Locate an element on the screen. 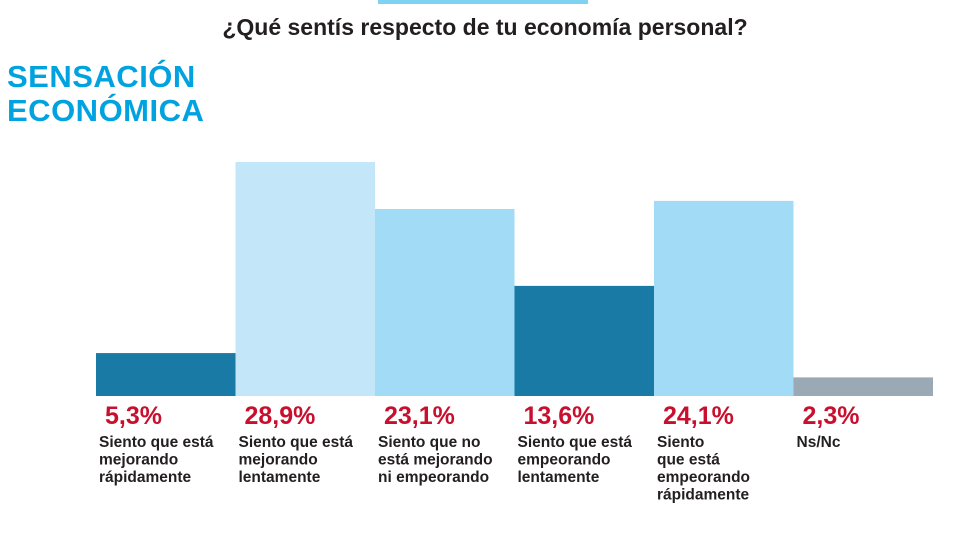 This screenshot has width=970, height=543. category-label-1-line-1: Siento que está is located at coordinates (156, 442).